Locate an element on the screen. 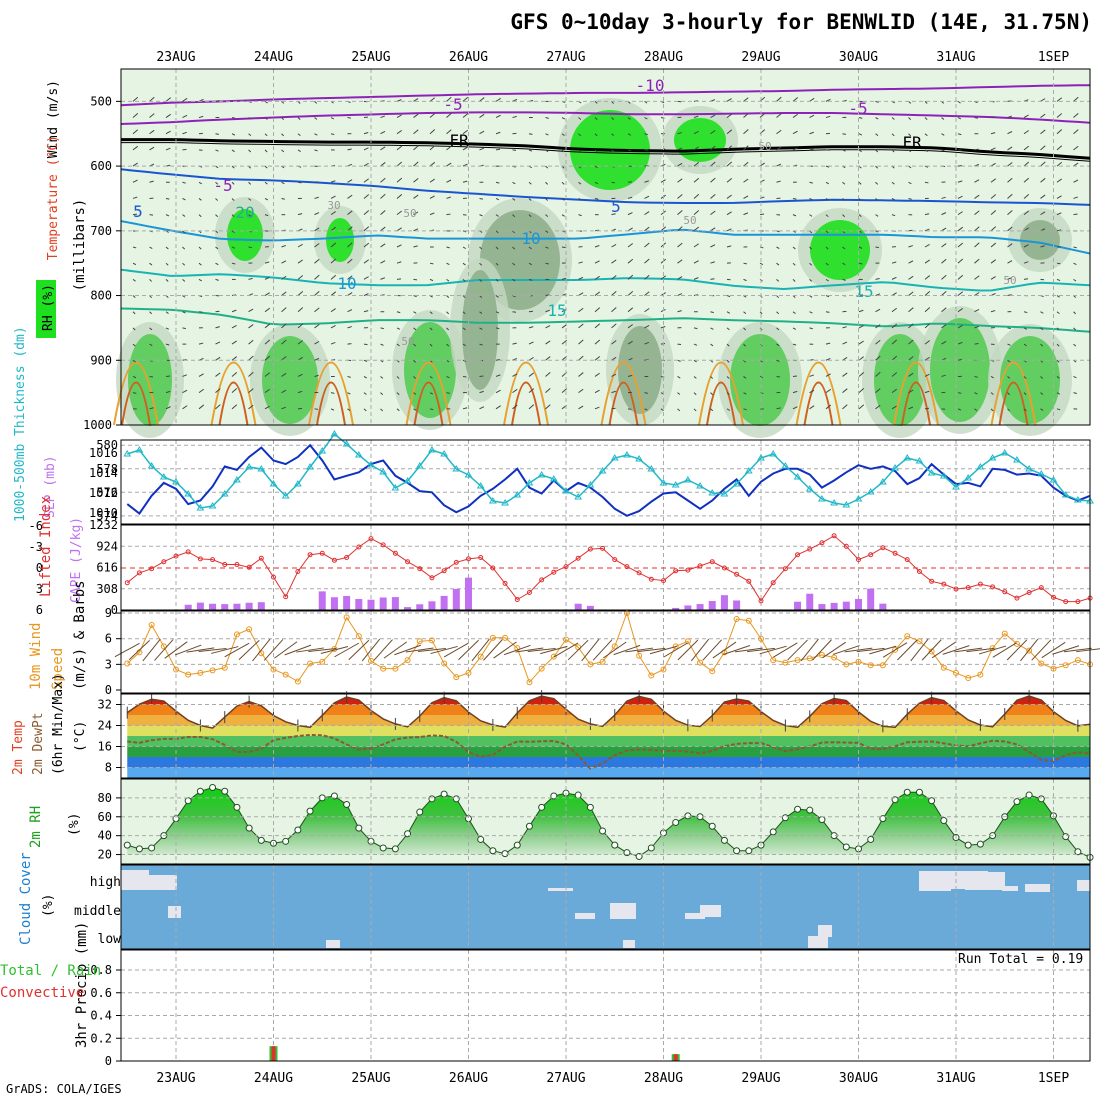 The height and width of the screenshot is (1100, 1100). contour-label: 15 is located at coordinates (556, 310).